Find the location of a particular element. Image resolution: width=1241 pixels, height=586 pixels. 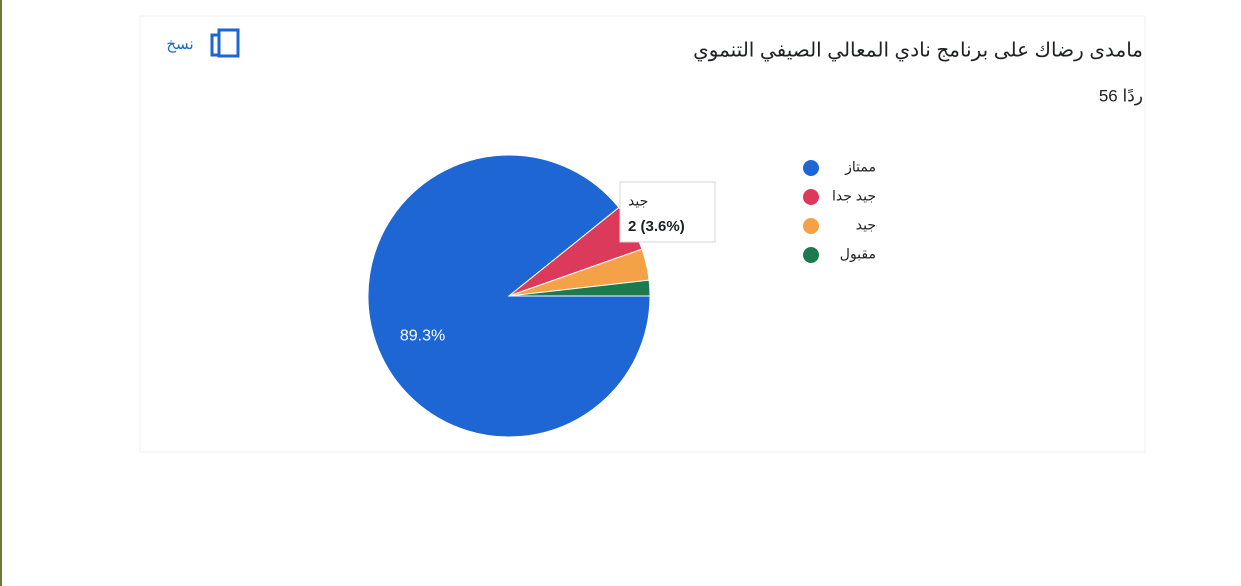

legend: ممتاز جيد جدا جيد مقبول is located at coordinates (839, 211).